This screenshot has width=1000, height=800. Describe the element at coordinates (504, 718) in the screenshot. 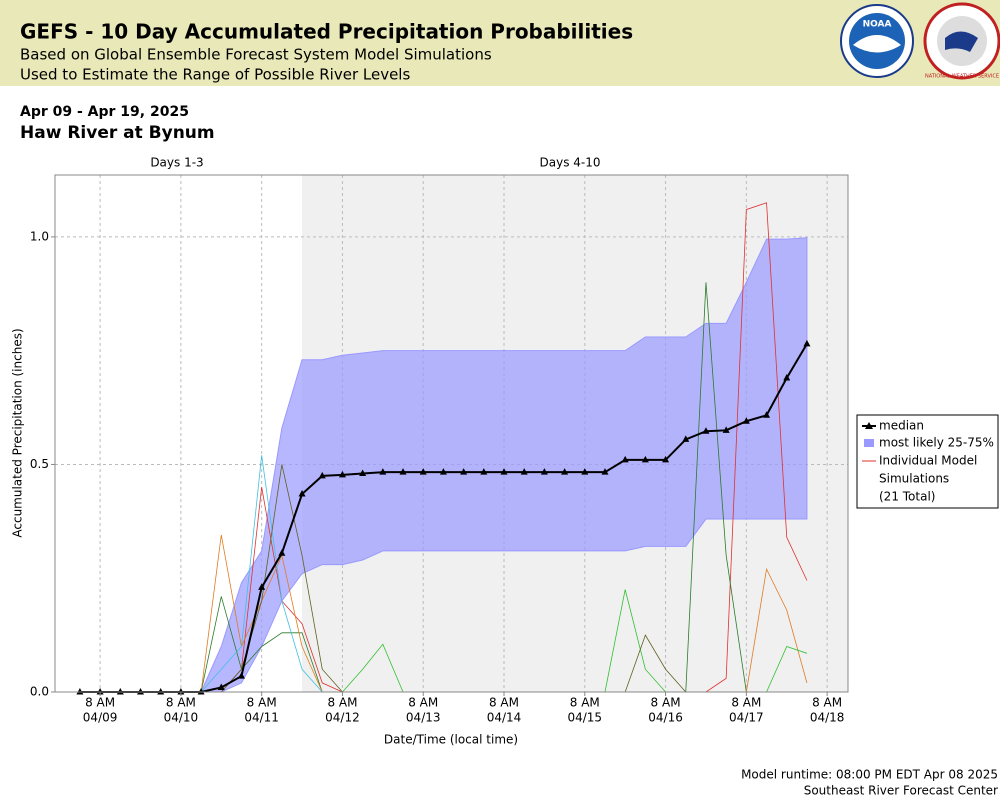

I see `x-tick-label: 04/14` at that location.